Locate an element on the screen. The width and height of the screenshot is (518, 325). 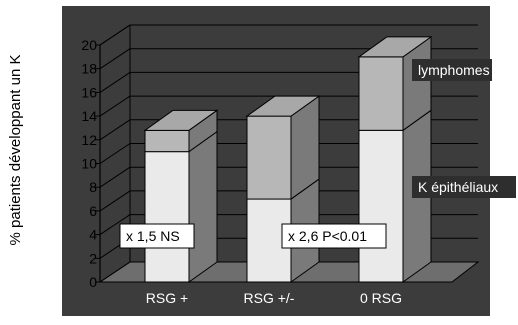
x-tick-label: RSG +/- is located at coordinates (269, 298).